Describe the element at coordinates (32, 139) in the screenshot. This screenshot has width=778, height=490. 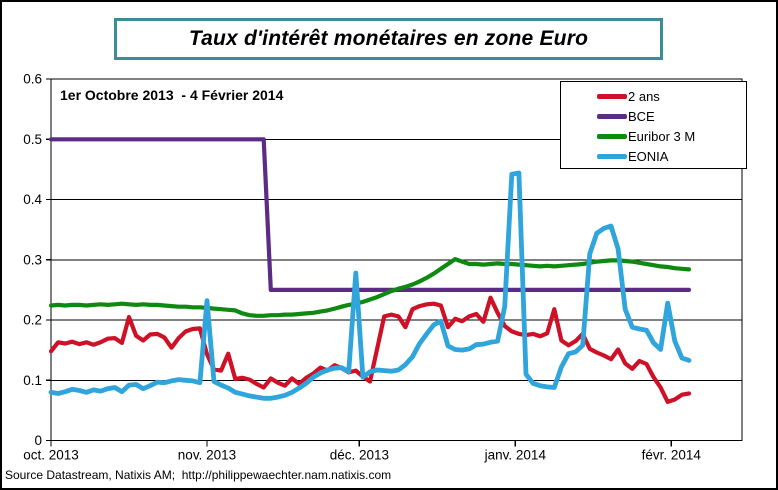
I see `y-axis-label: 0.5` at that location.